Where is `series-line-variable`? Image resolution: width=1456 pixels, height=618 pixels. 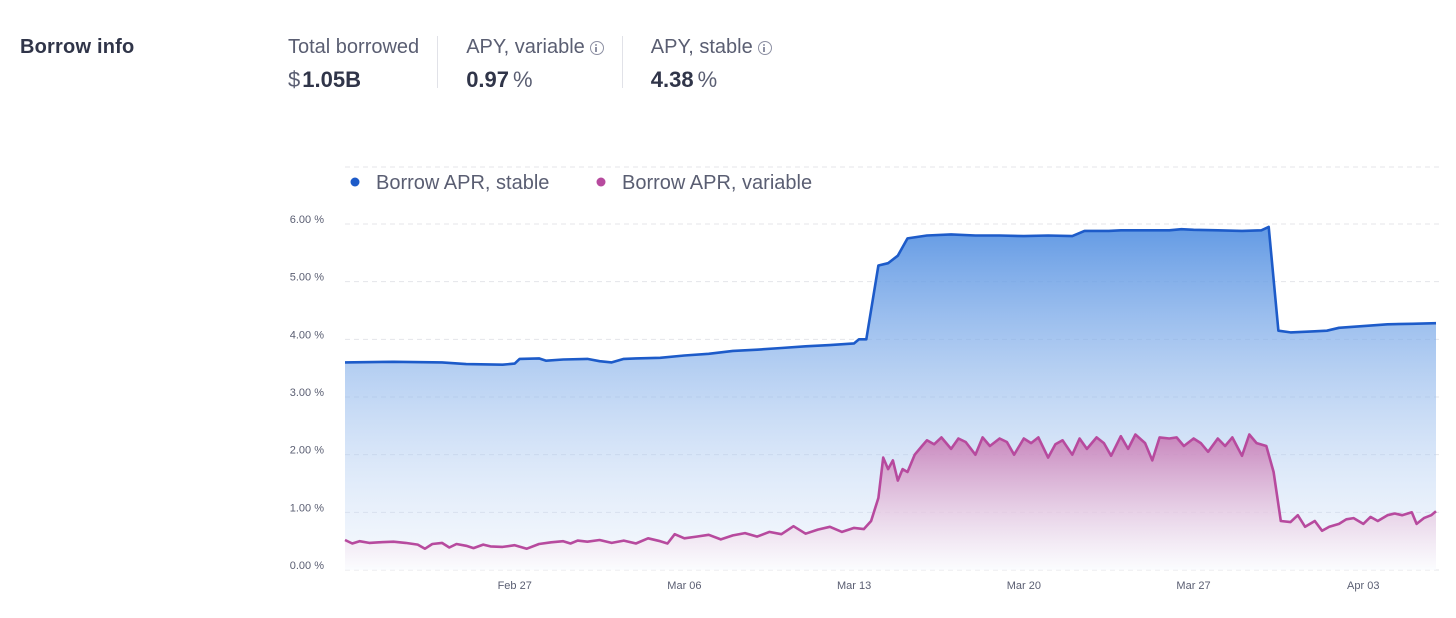
series-line-variable is located at coordinates (890, 491).